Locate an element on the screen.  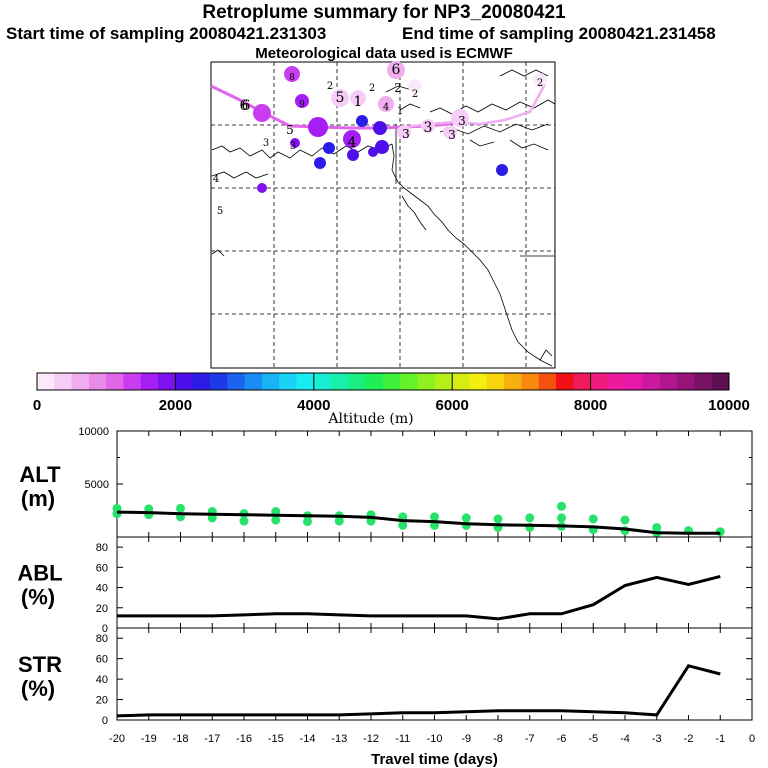
map-label: 9 is located at coordinates (302, 105).